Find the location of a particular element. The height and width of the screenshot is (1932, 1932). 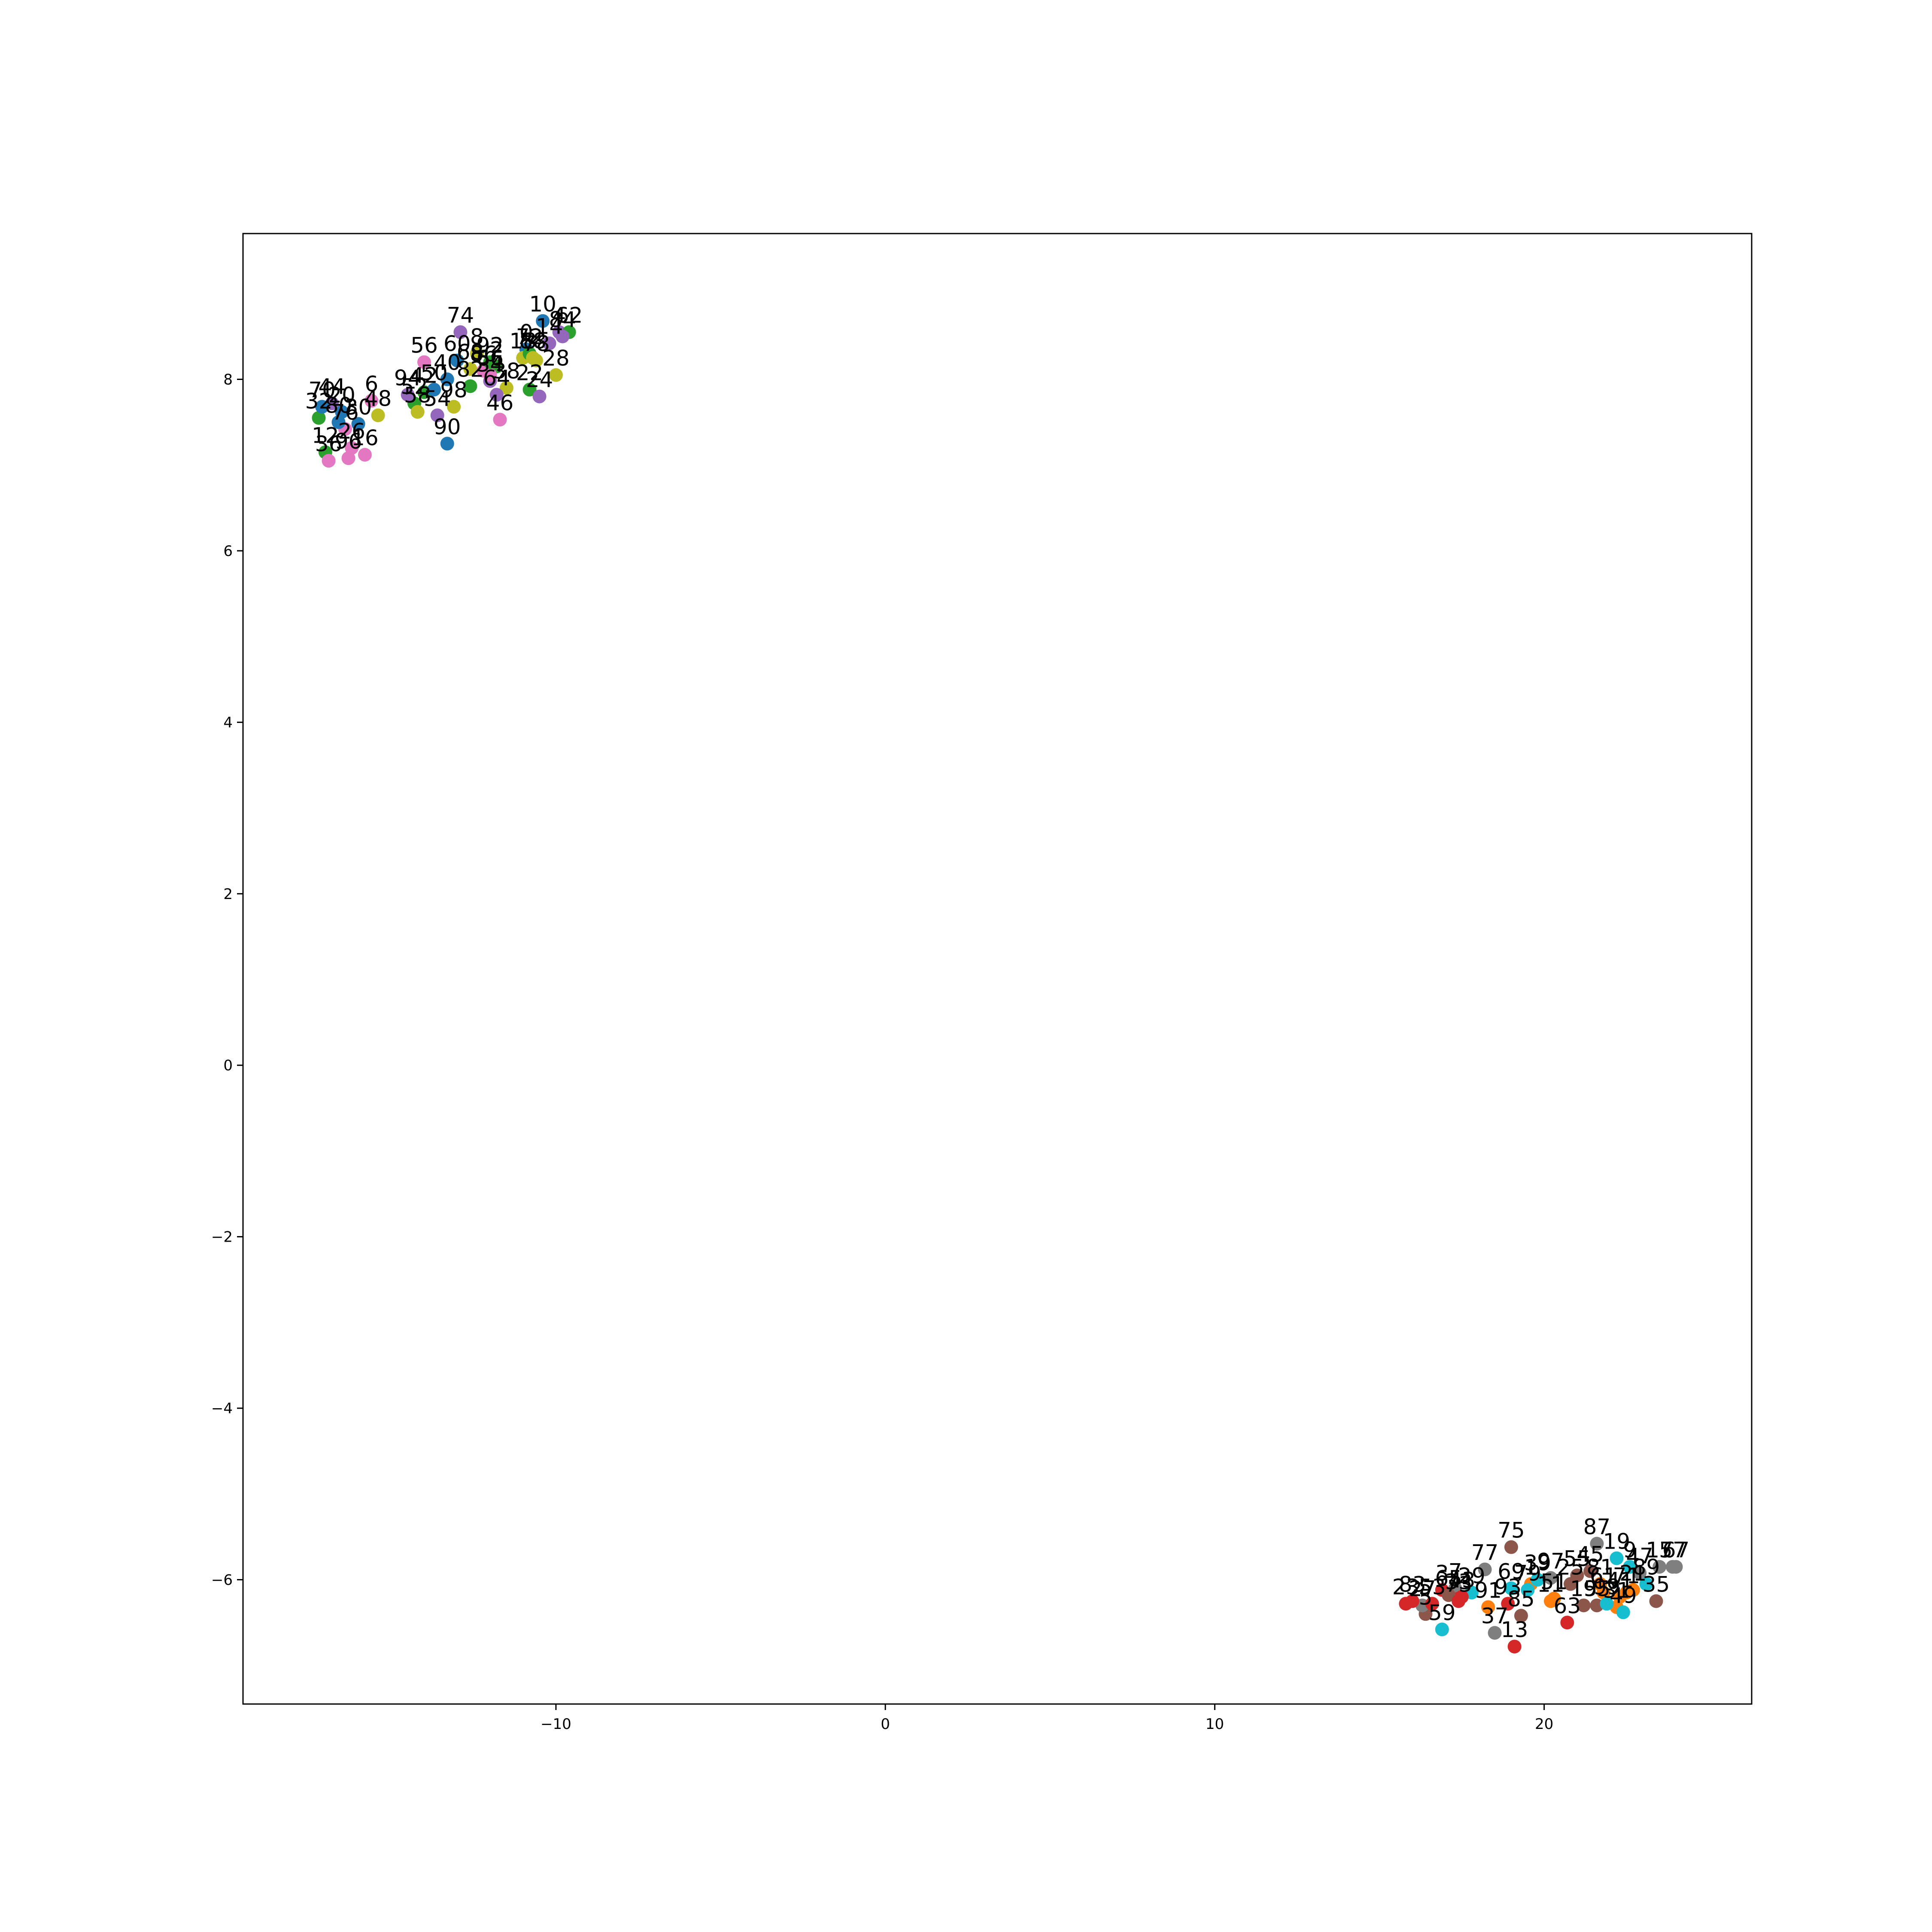

point-label-43: 43 is located at coordinates (1462, 1579).